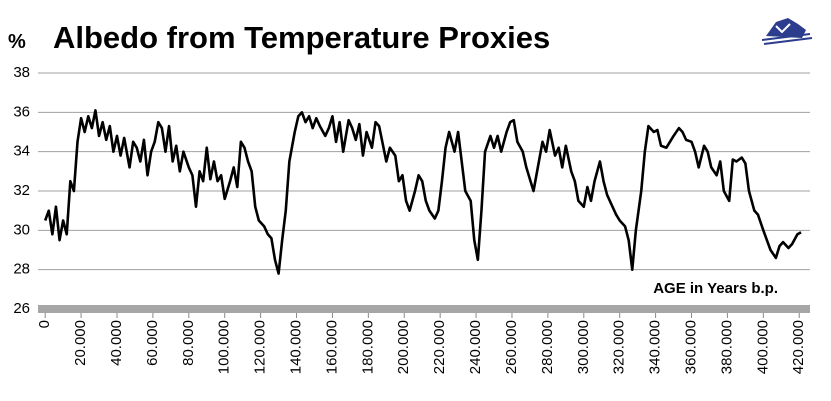 Image resolution: width=831 pixels, height=401 pixels. Describe the element at coordinates (301, 37) in the screenshot. I see `chart-title: Albedo from Temperature Proxies` at that location.